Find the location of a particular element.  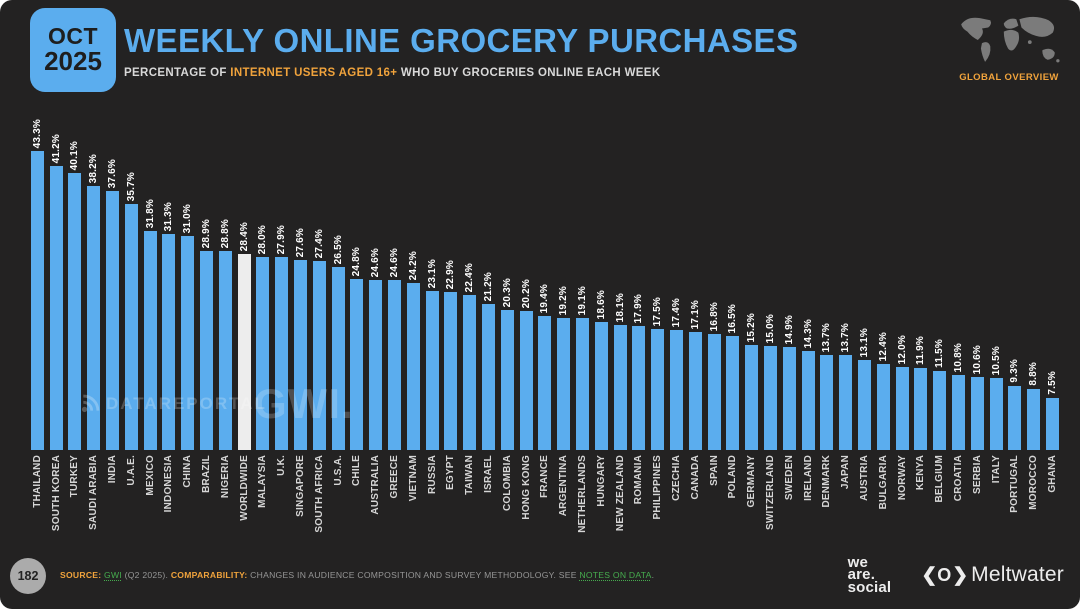

bar-column: 8.8% MOROCCO is located at coordinates (1033, 337).